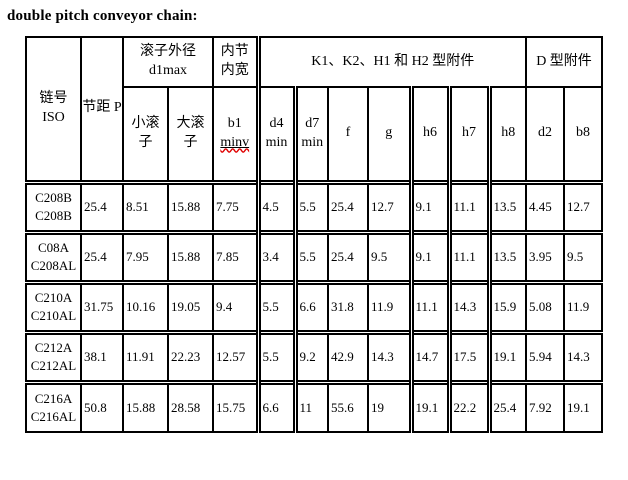 Image resolution: width=628 pixels, height=480 pixels. I want to click on table-cell: 3.4, so click(275, 256).